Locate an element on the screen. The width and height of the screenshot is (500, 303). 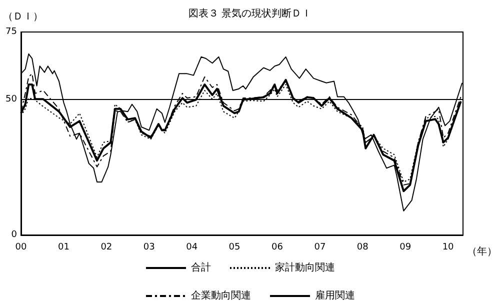
chart-title: 図表３ 景気の現状判断ＤＩ is located at coordinates (250, 14).